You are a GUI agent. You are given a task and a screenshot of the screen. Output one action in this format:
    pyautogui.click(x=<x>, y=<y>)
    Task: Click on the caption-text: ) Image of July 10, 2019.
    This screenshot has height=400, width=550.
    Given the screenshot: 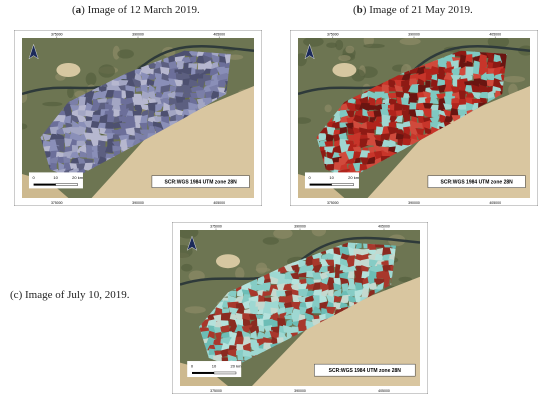 What is the action you would take?
    pyautogui.click(x=74, y=295)
    